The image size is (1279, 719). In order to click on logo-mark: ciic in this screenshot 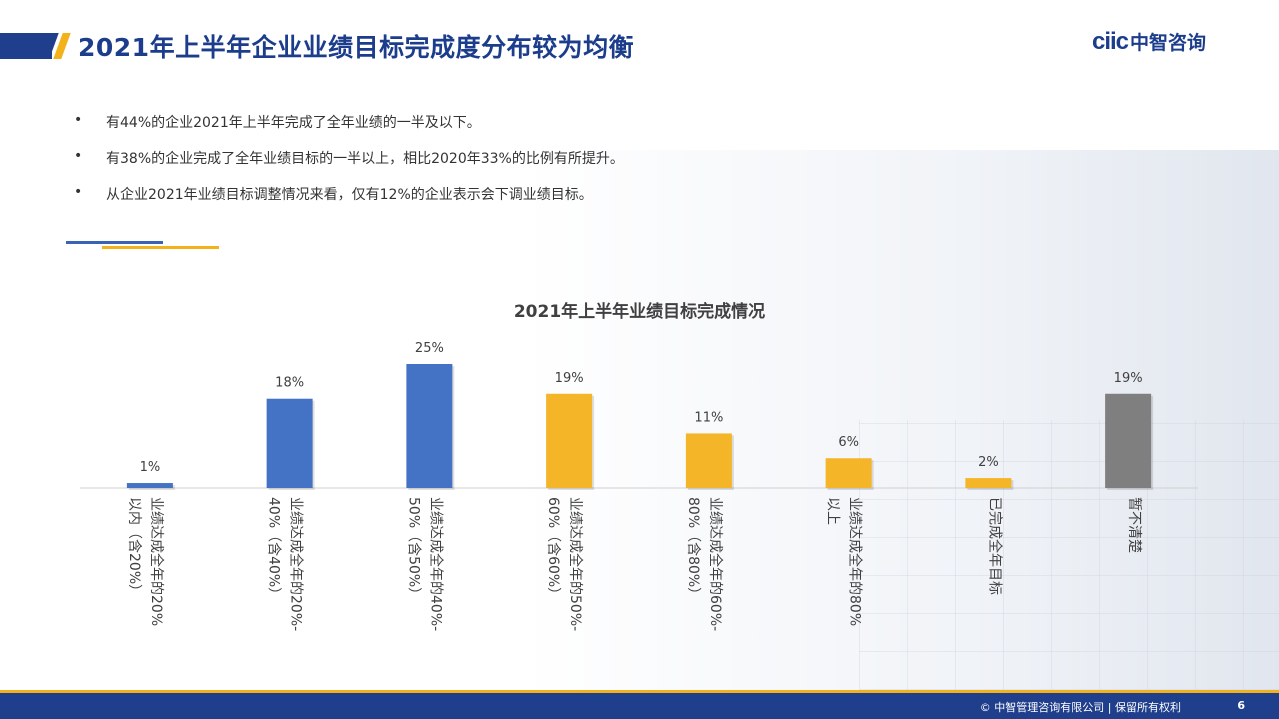, I will do `click(1110, 41)`.